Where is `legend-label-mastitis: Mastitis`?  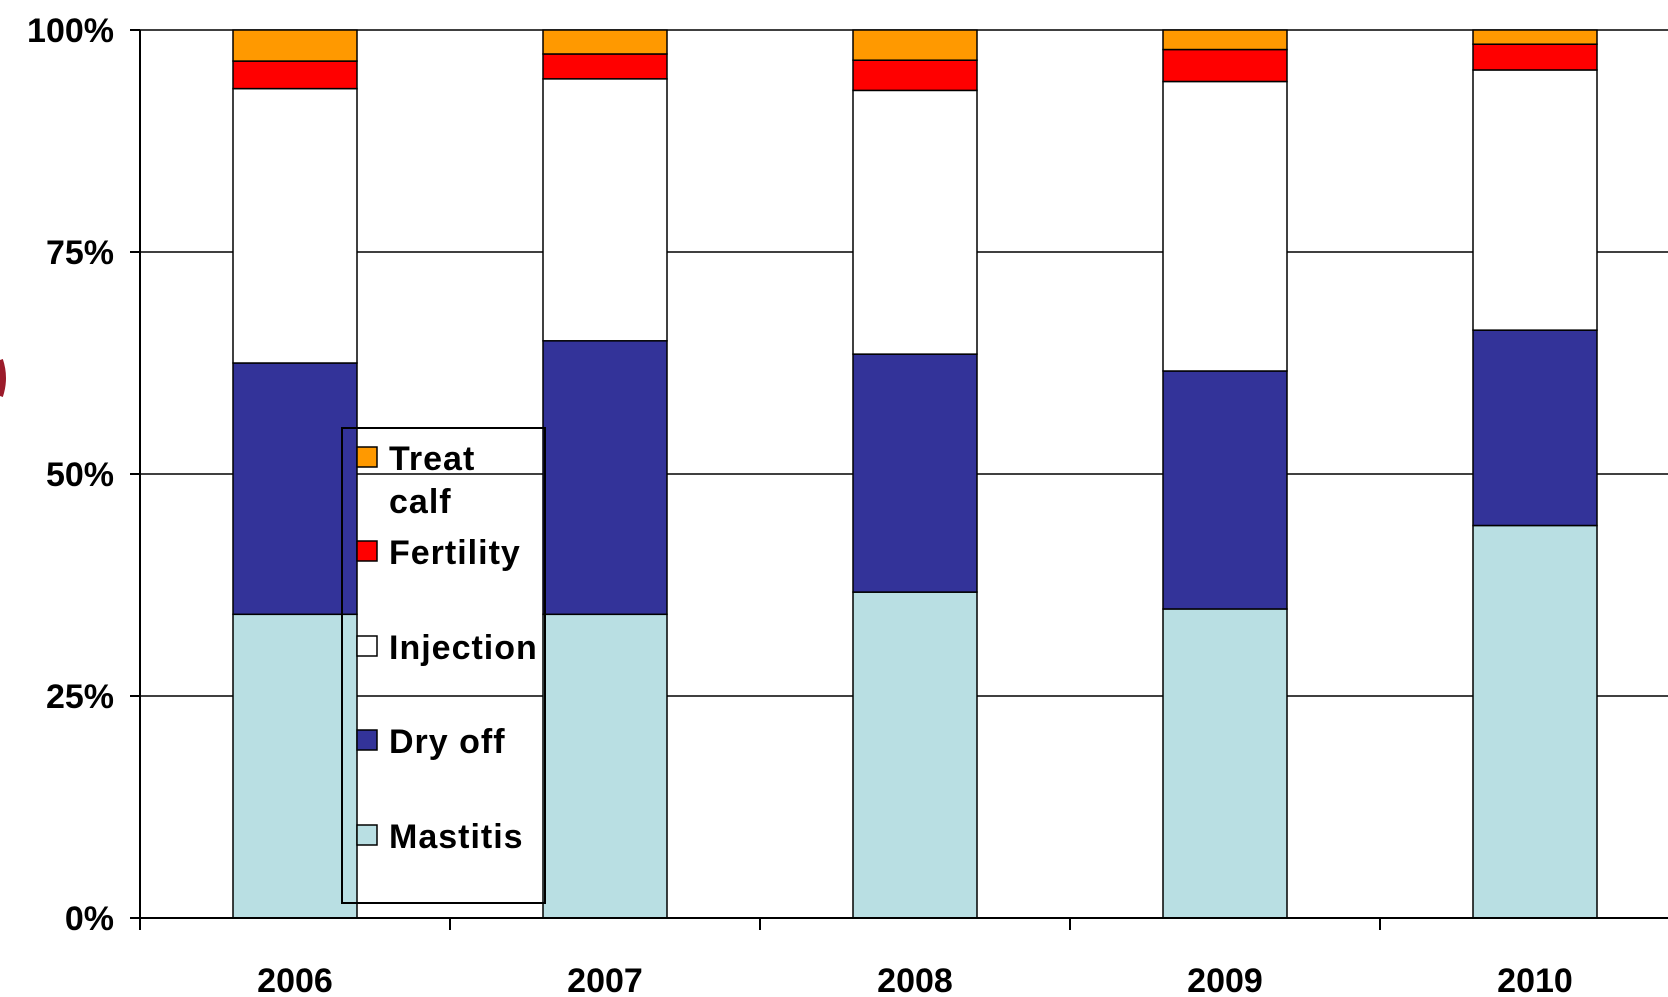 legend-label-mastitis: Mastitis is located at coordinates (456, 837).